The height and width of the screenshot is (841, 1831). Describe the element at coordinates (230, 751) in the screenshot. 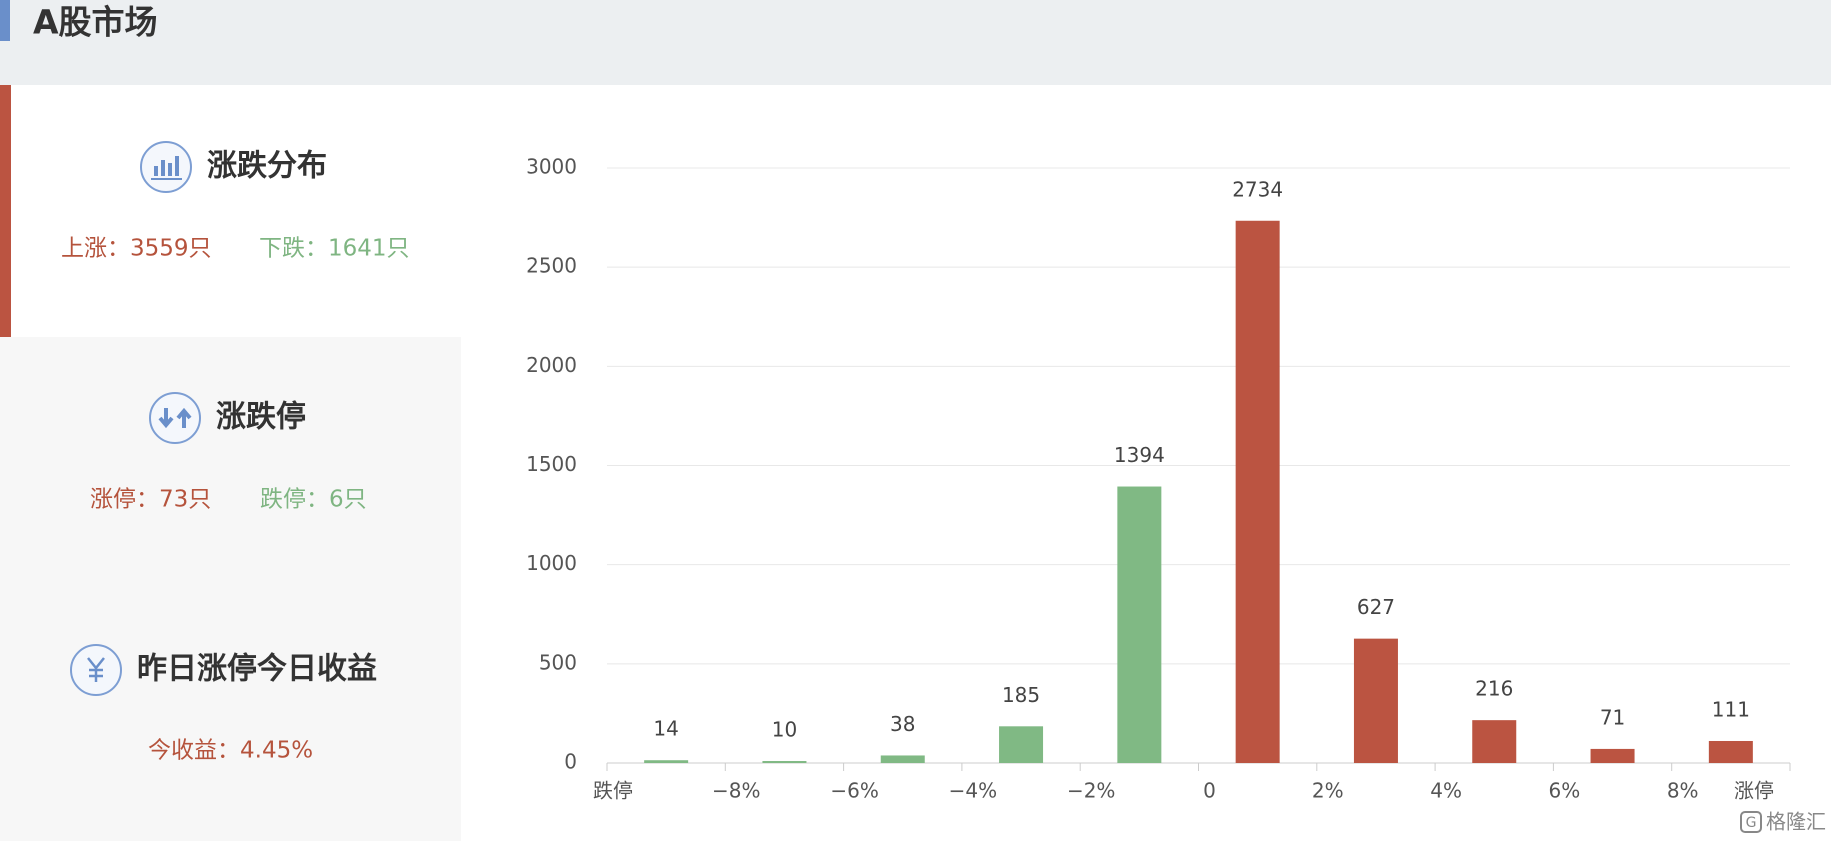

I see `panel-item: 今收益：4.45%` at that location.